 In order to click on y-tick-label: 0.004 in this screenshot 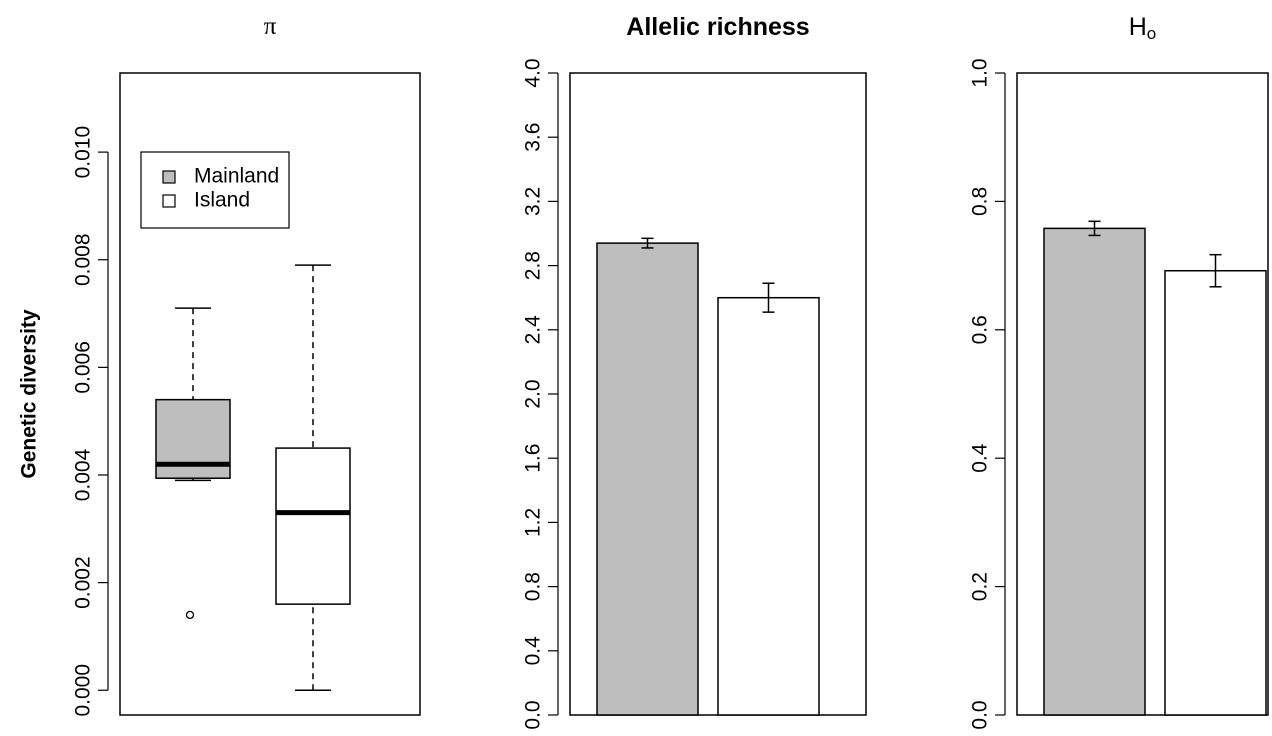, I will do `click(83, 474)`.